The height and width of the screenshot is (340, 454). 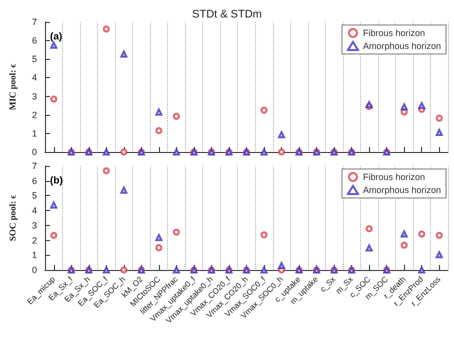 I want to click on y-axis-title: MIC pool: ϵ, so click(x=13, y=87).